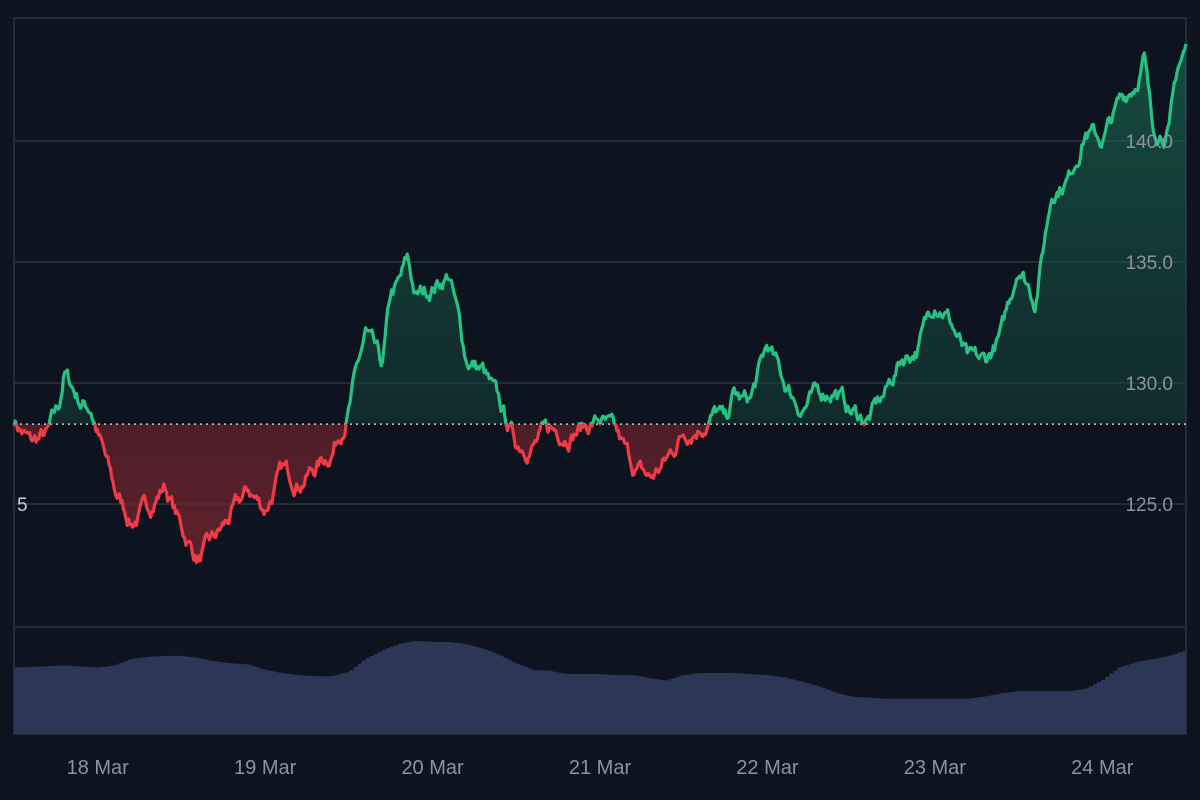 The width and height of the screenshot is (1200, 800). Describe the element at coordinates (600, 768) in the screenshot. I see `x-tick-label: 21 Mar` at that location.